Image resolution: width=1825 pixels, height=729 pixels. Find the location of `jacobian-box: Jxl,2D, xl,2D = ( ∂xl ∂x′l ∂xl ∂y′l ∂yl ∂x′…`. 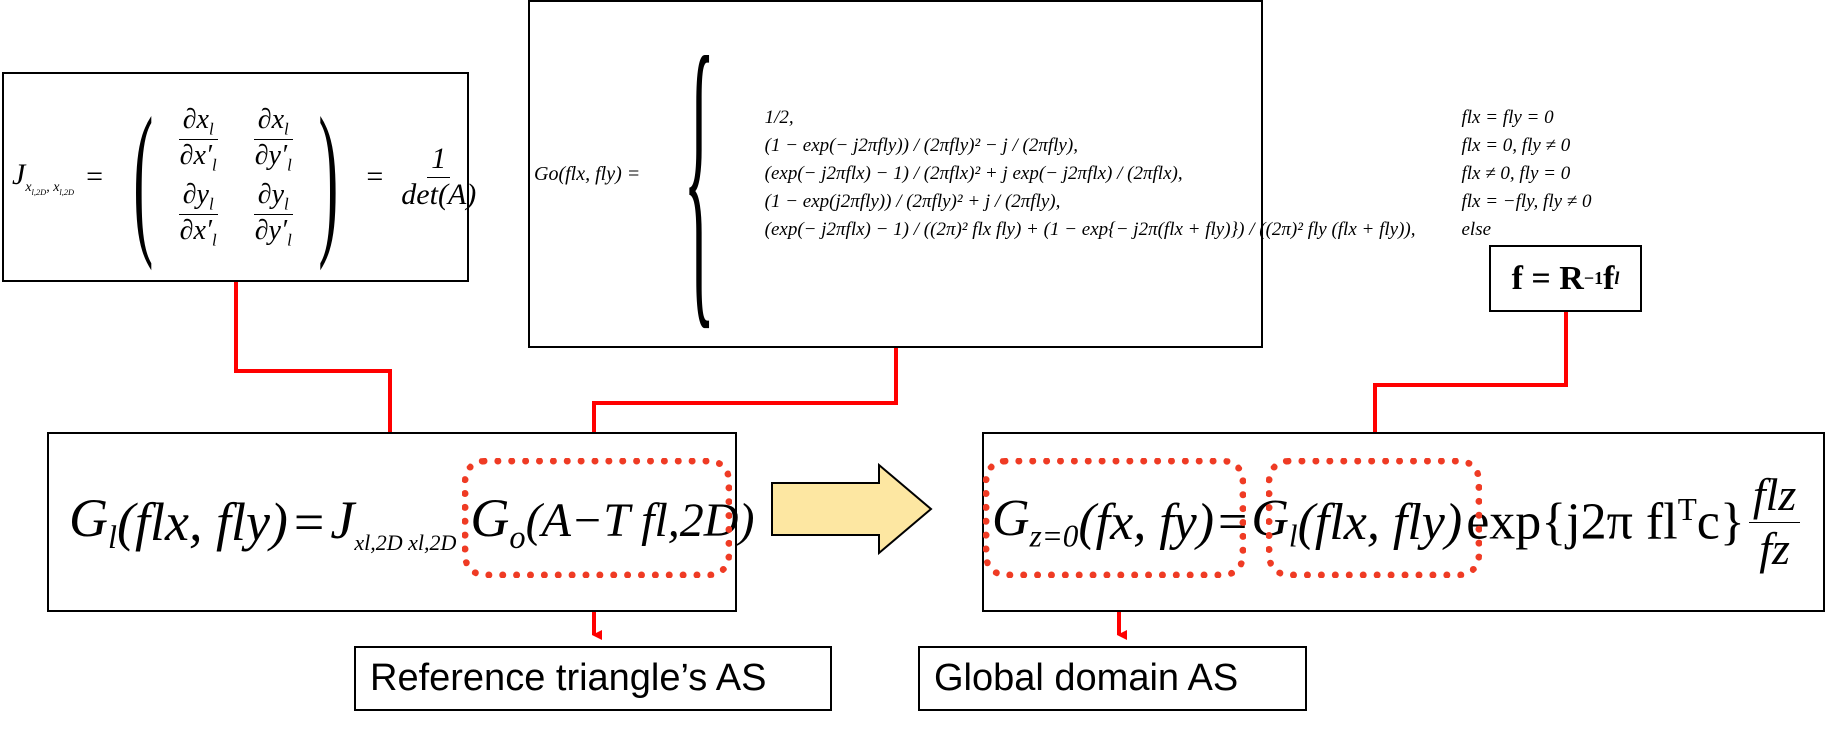

jacobian-box: Jxl,2D, xl,2D = ( ∂xl ∂x′l ∂xl ∂y′l ∂yl ∂x′… is located at coordinates (239, 177).